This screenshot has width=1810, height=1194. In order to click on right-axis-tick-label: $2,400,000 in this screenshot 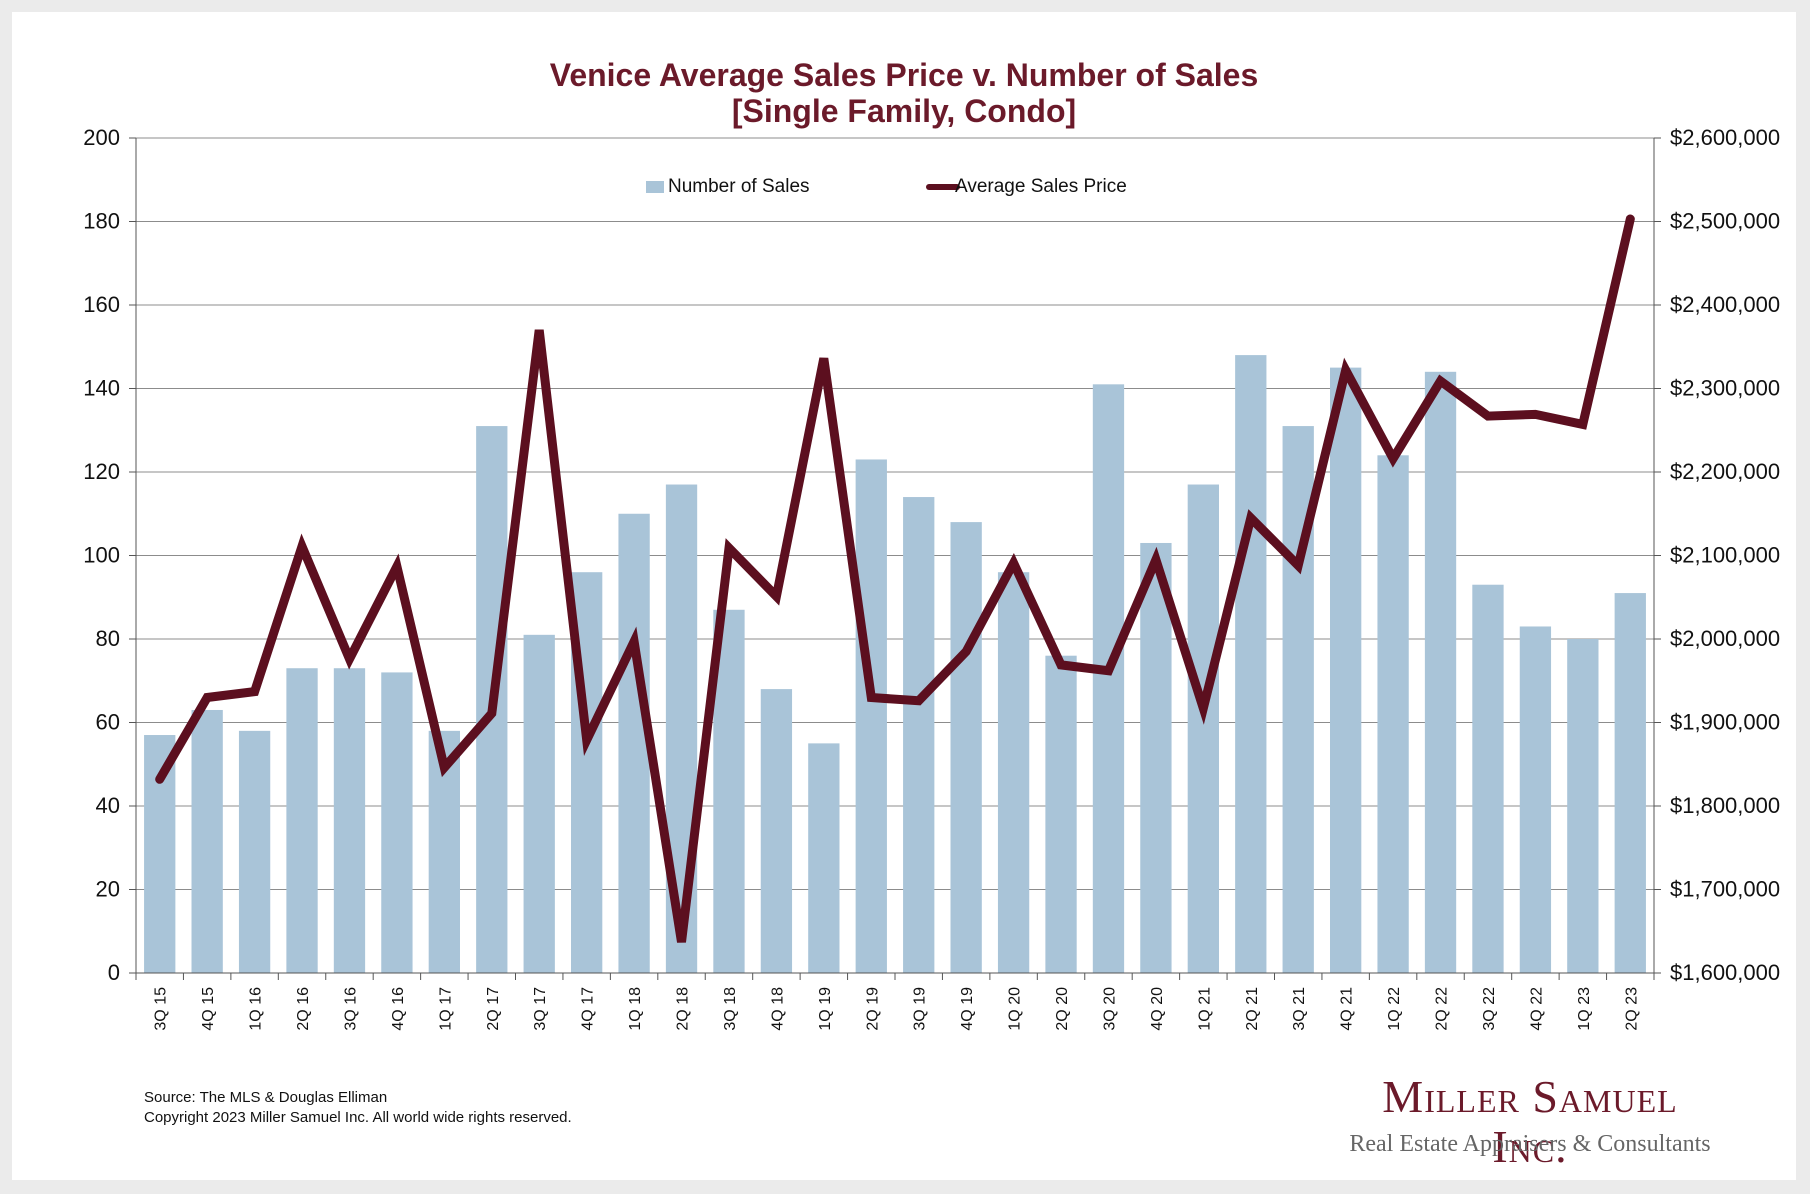, I will do `click(1725, 304)`.